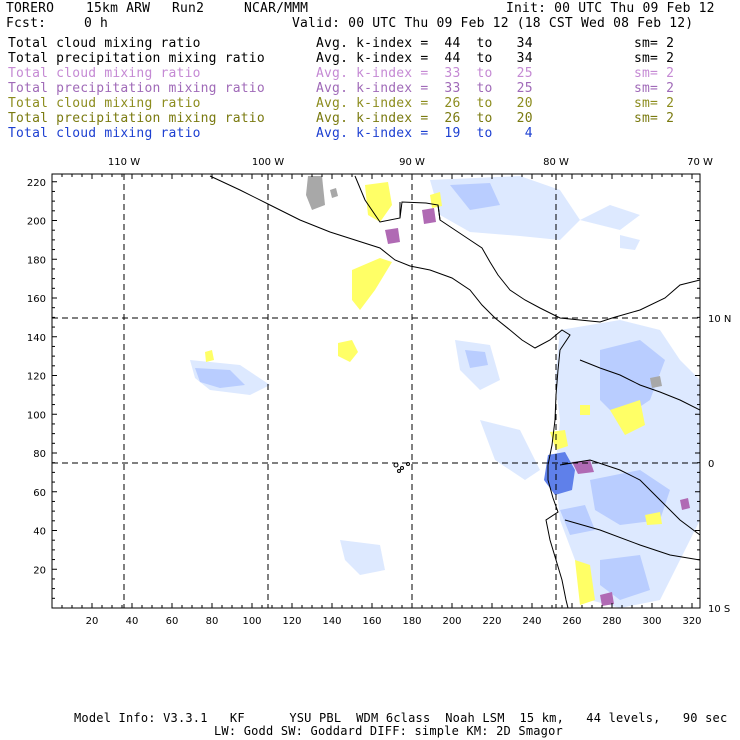  I want to click on init-time: Init: 00 UTC Thu 09 Feb 12, so click(610, 8).